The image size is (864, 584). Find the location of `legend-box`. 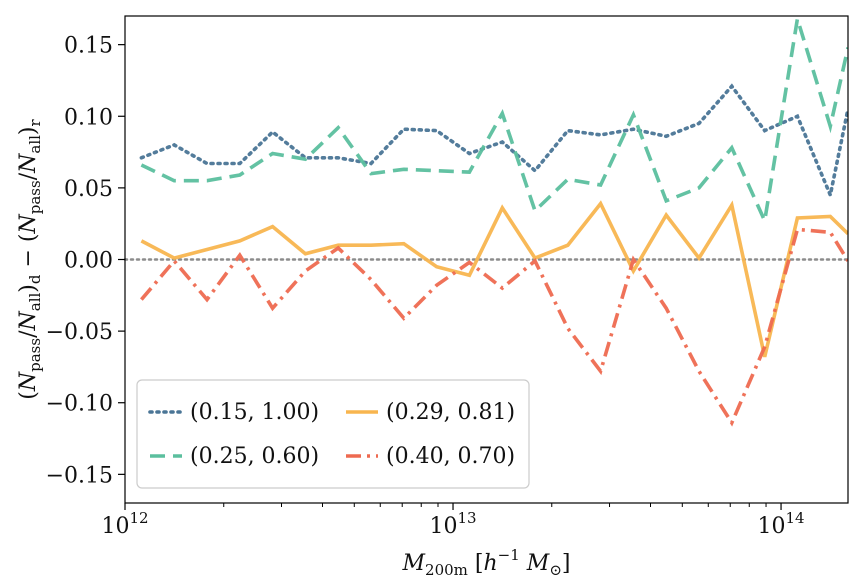

legend-box is located at coordinates (333, 434).